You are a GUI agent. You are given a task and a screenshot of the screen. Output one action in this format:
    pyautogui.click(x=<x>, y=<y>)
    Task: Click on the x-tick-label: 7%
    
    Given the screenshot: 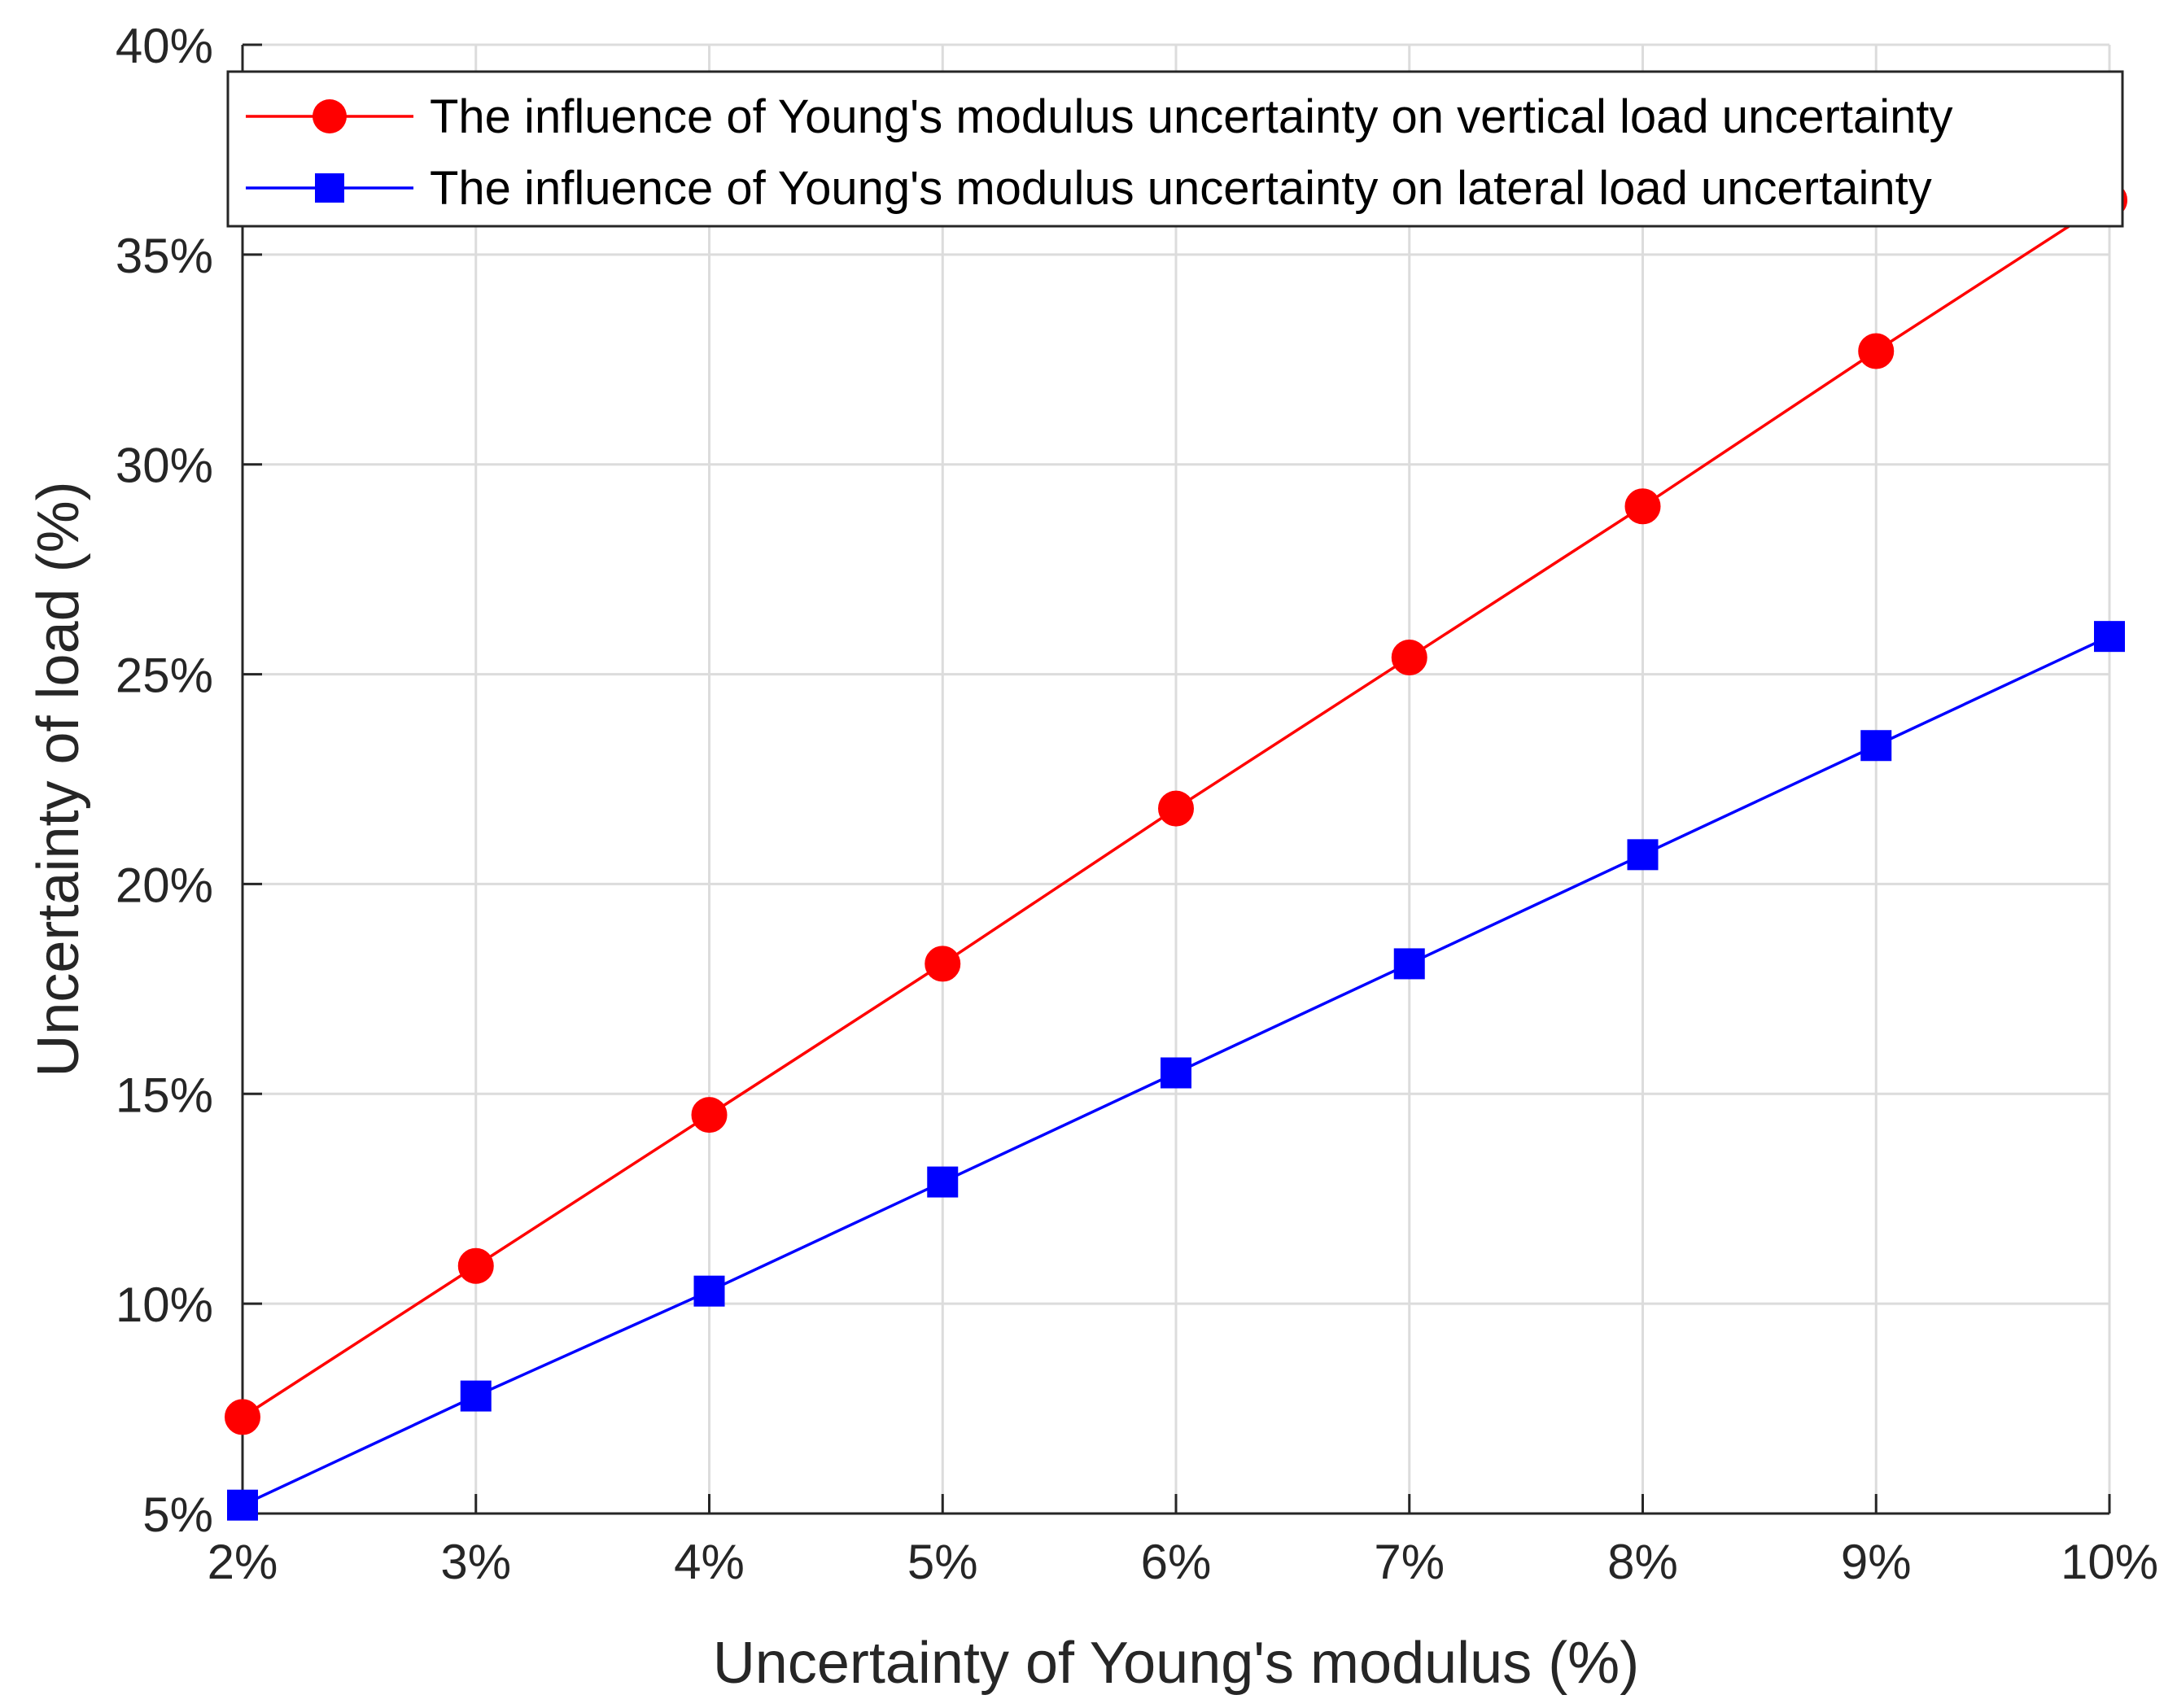 What is the action you would take?
    pyautogui.click(x=1409, y=1562)
    